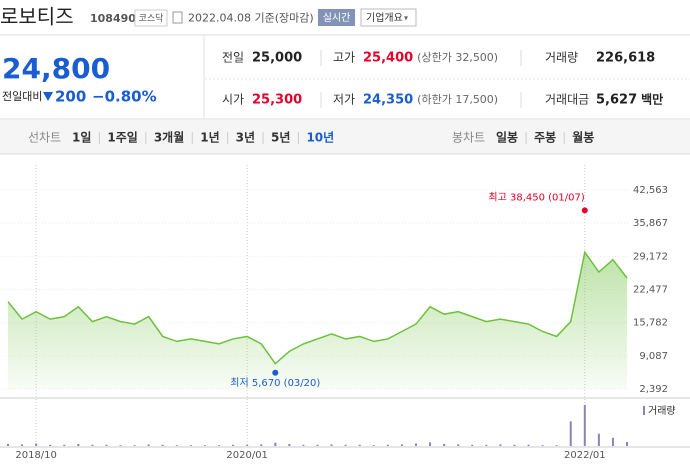  What do you see at coordinates (245, 138) in the screenshot?
I see `period-tab: 3년` at bounding box center [245, 138].